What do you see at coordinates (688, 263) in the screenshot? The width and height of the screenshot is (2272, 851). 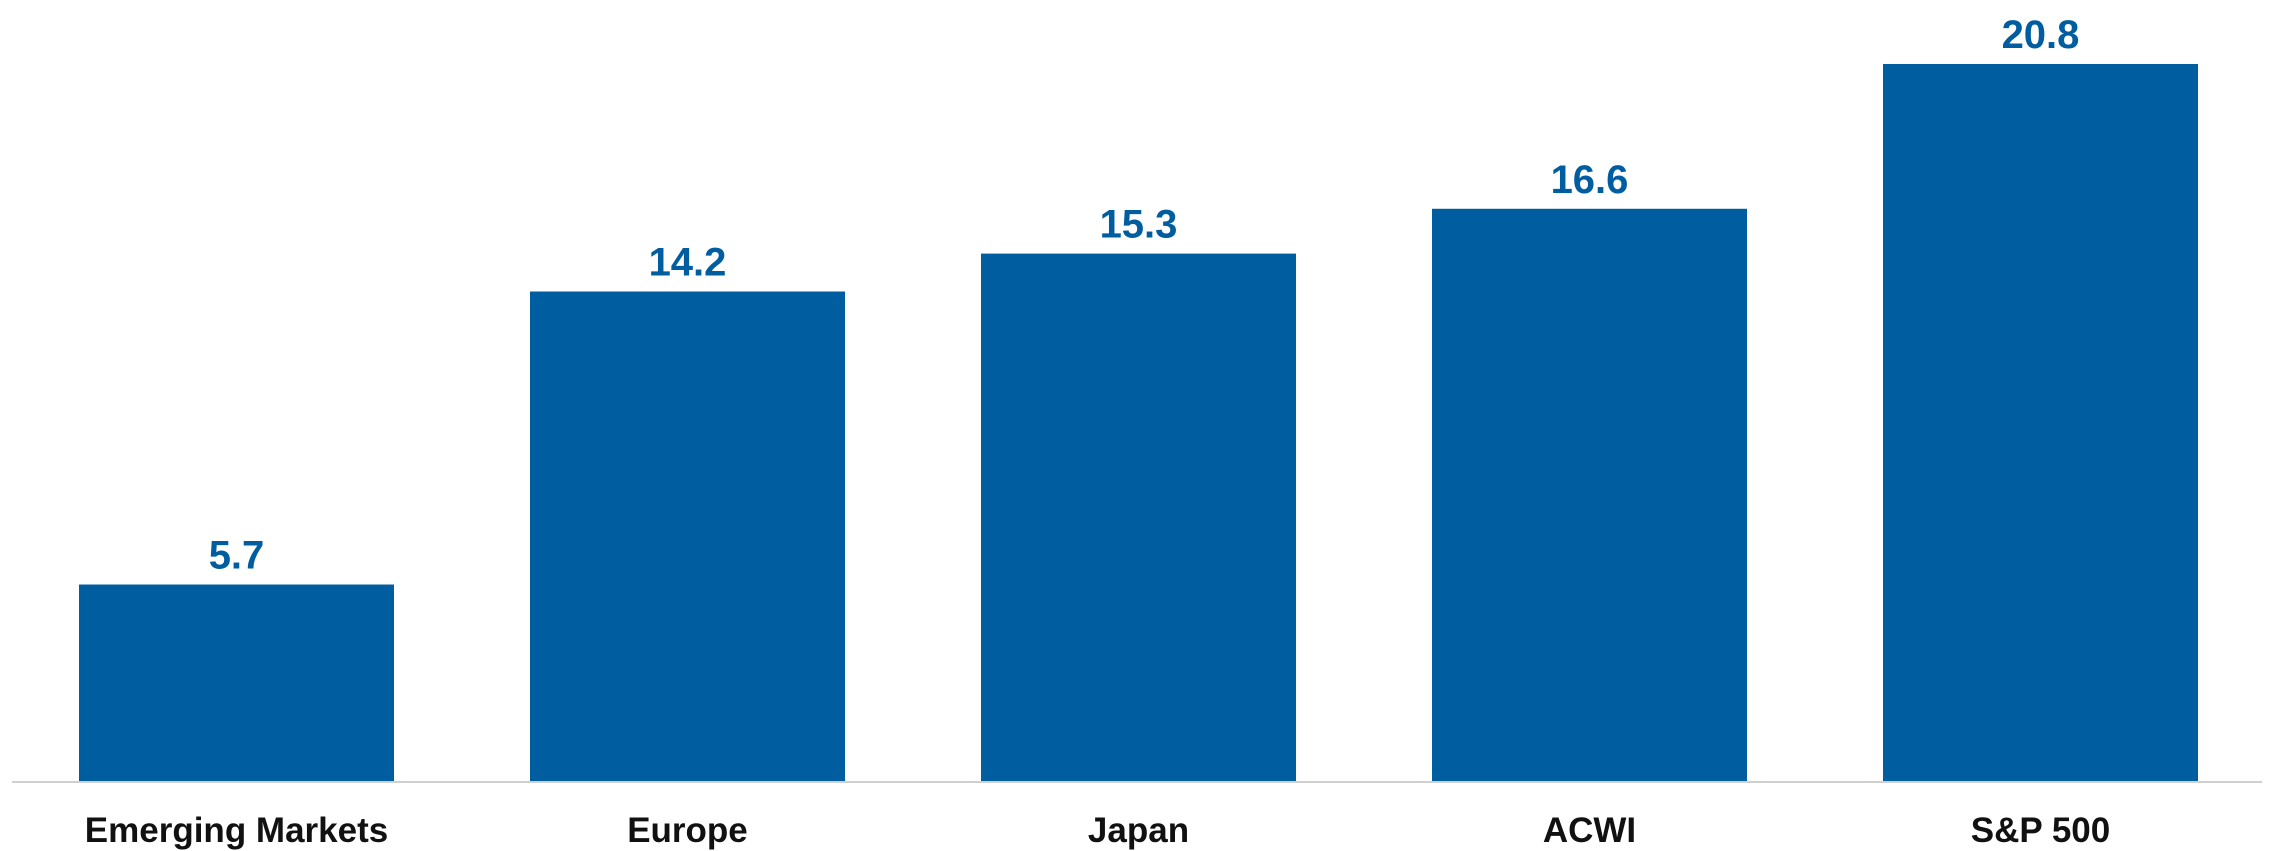 I see `bar-value-label-1: 14.2` at bounding box center [688, 263].